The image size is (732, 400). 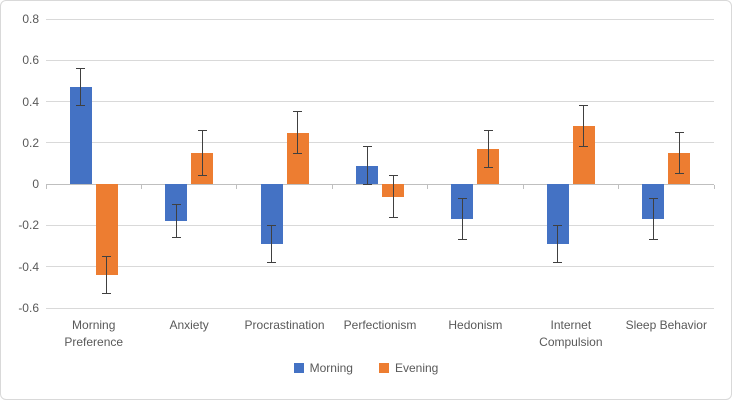 What do you see at coordinates (35, 184) in the screenshot?
I see `y-tick-label: 0` at bounding box center [35, 184].